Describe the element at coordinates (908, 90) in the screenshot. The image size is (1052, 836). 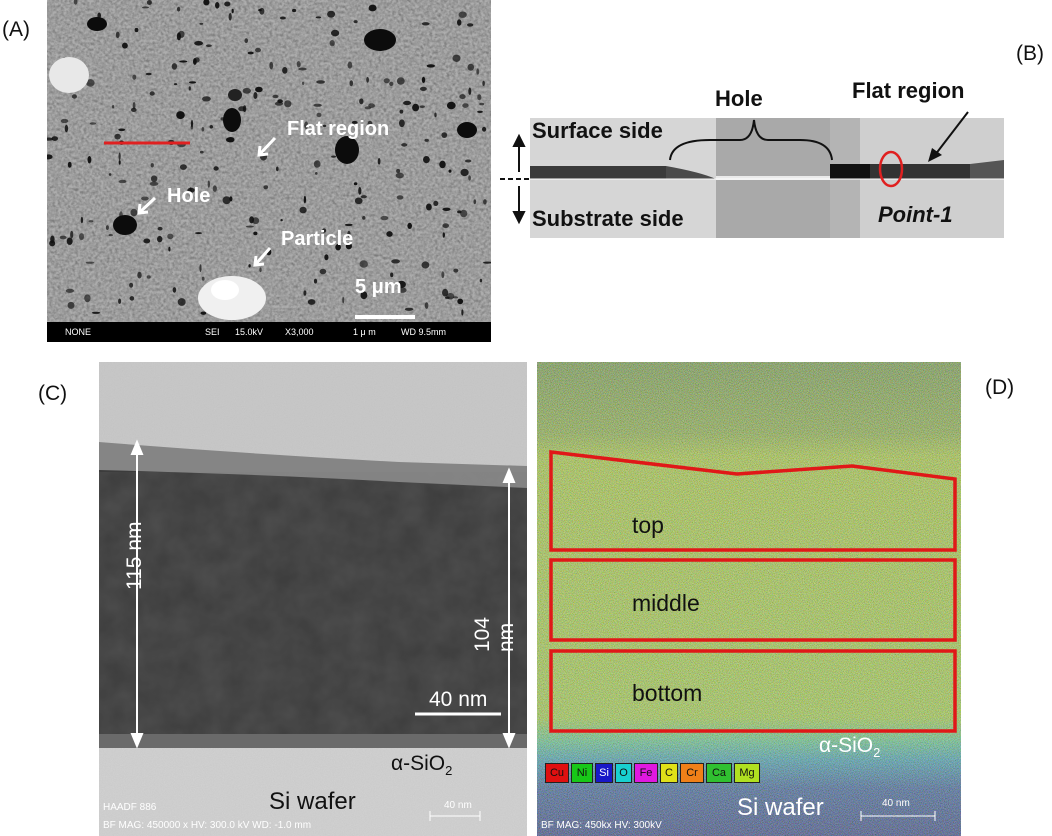
I see `b-flat-region-label: Flat region` at that location.